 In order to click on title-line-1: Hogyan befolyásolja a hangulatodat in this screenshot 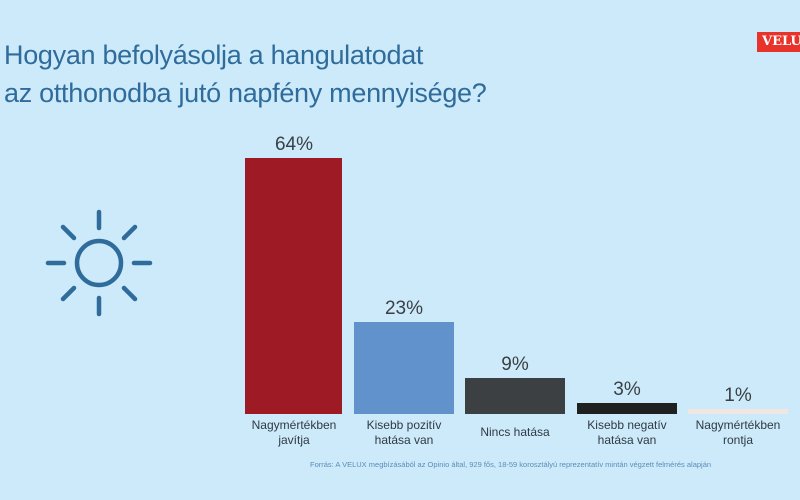, I will do `click(214, 55)`.